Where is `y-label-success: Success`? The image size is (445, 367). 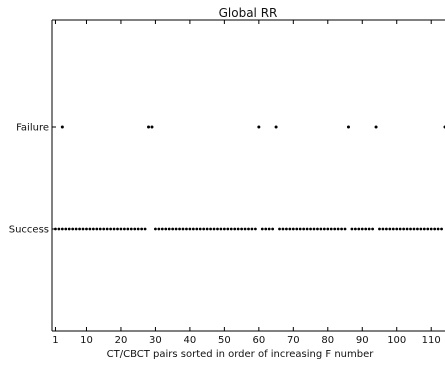
y-label-success: Success is located at coordinates (29, 230).